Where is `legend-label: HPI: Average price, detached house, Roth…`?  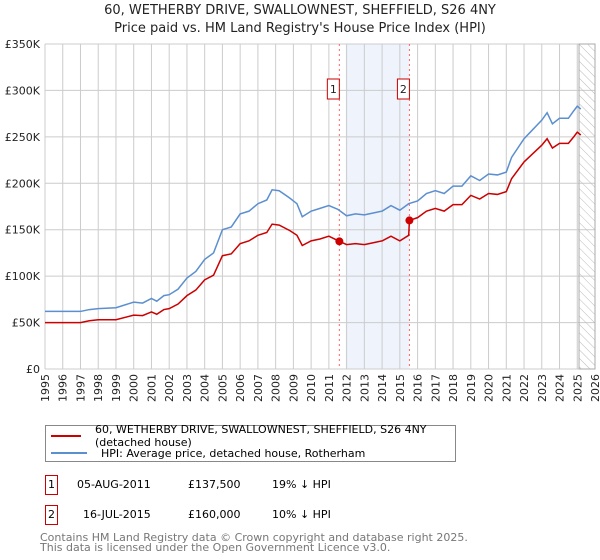 legend-label: HPI: Average price, detached house, Roth… is located at coordinates (233, 453).